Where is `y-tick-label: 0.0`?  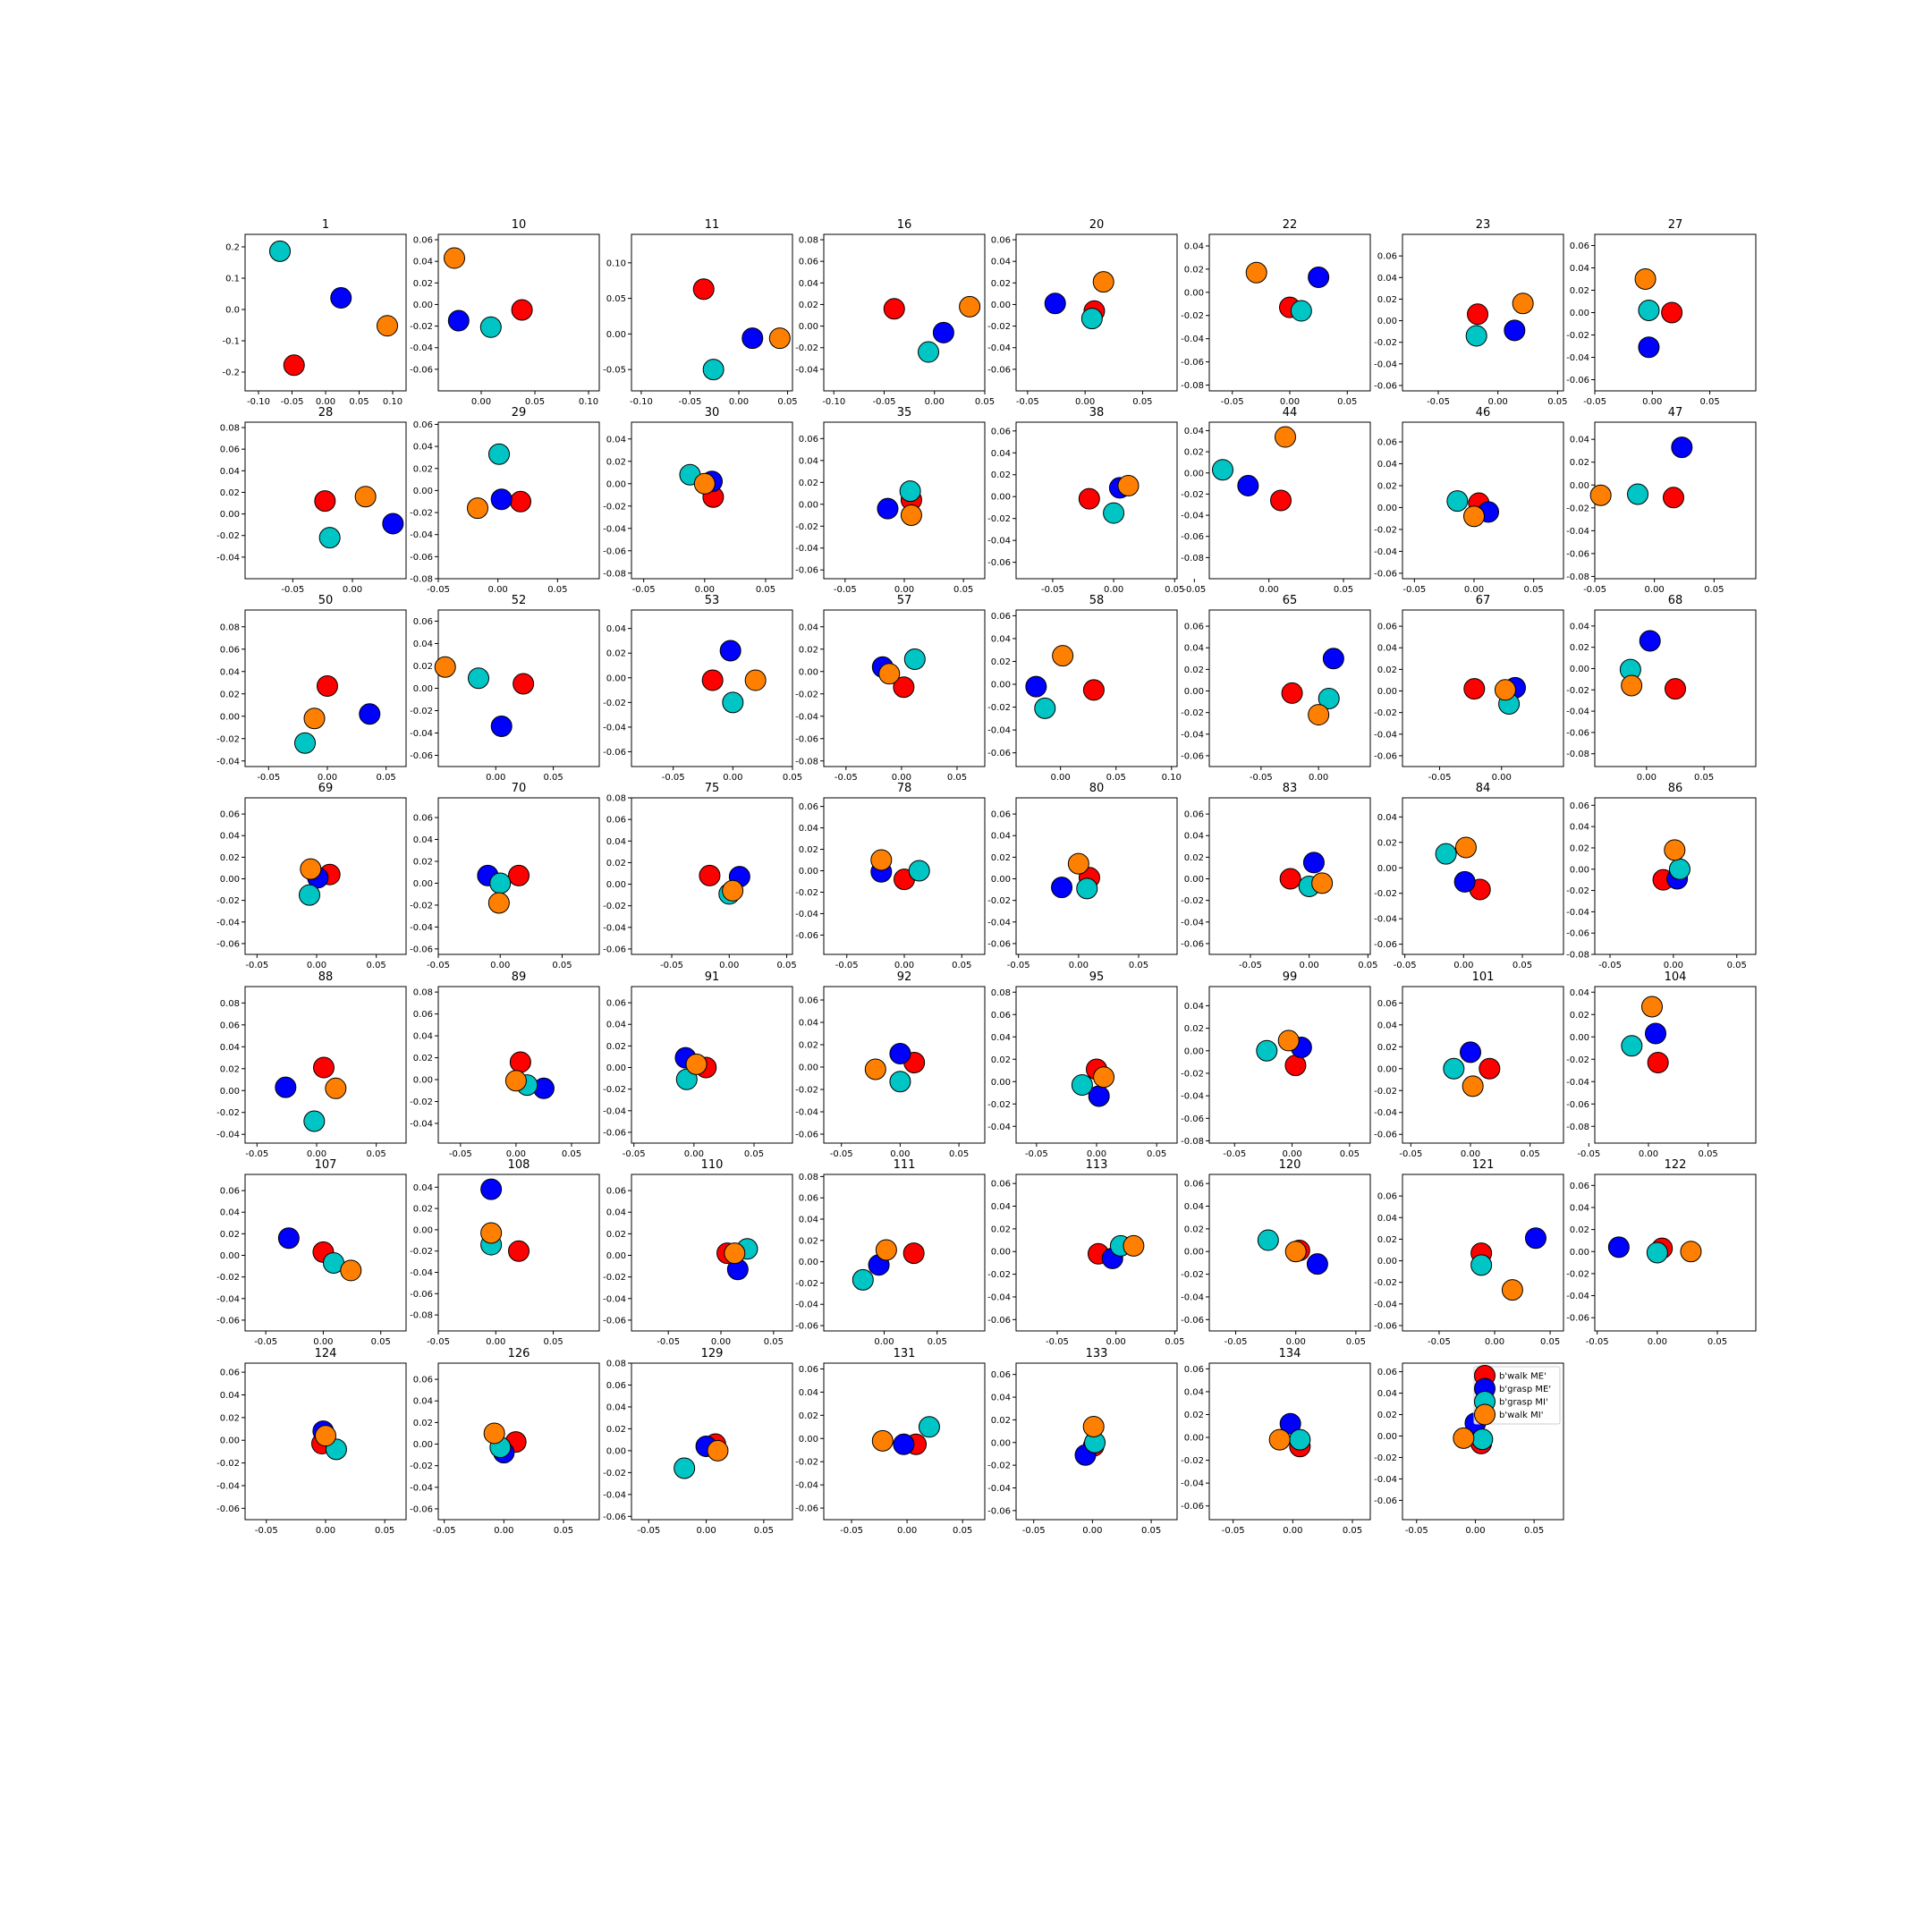
y-tick-label: 0.0 is located at coordinates (232, 311).